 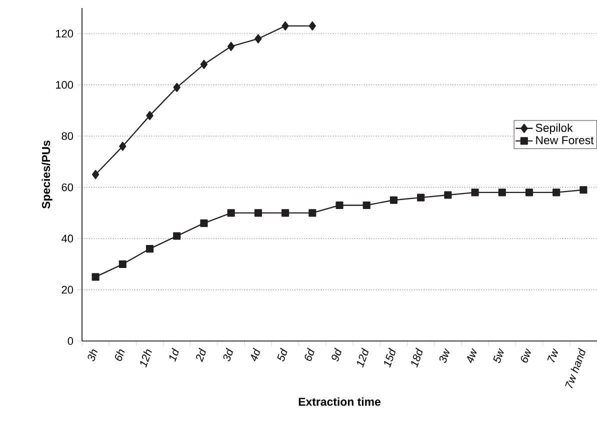 I want to click on x-tick-label: 2d, so click(x=201, y=355).